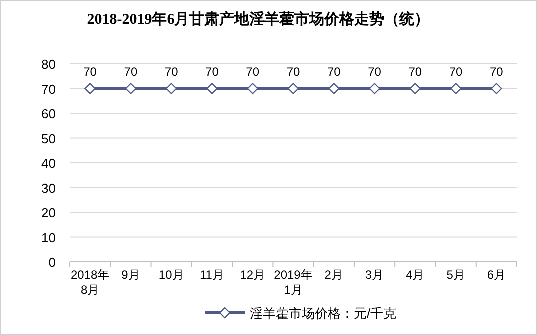 The width and height of the screenshot is (537, 335). What do you see at coordinates (258, 19) in the screenshot?
I see `chart-title: 2018-2019年6月甘肃产地淫羊藿市场价格走势（统）` at bounding box center [258, 19].